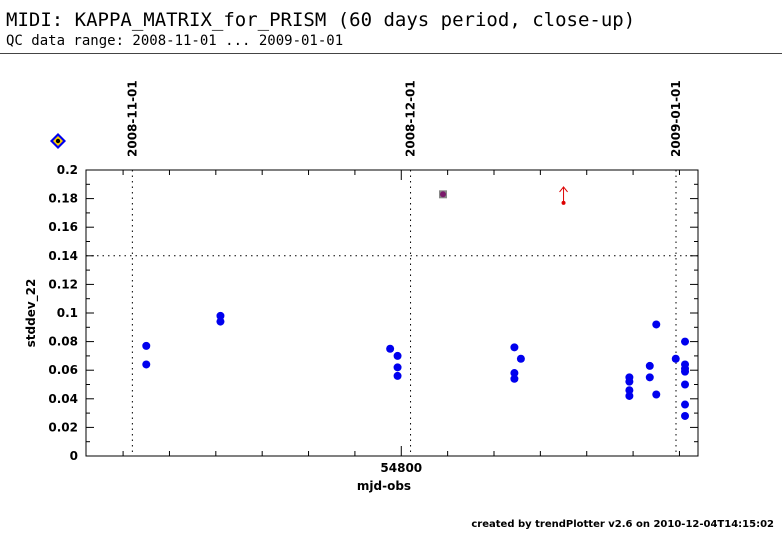 The image size is (782, 542). I want to click on page-subtitle: QC data range: 2008-11-01 ... 2009-01-01, so click(175, 41).